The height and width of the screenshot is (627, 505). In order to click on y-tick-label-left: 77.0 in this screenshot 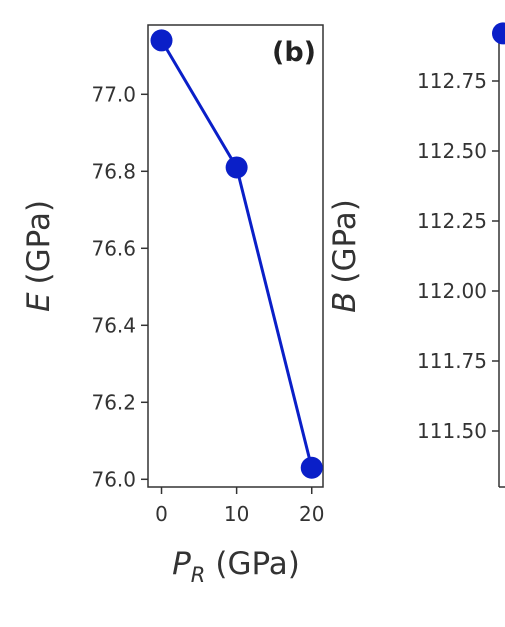, I will do `click(113, 94)`.